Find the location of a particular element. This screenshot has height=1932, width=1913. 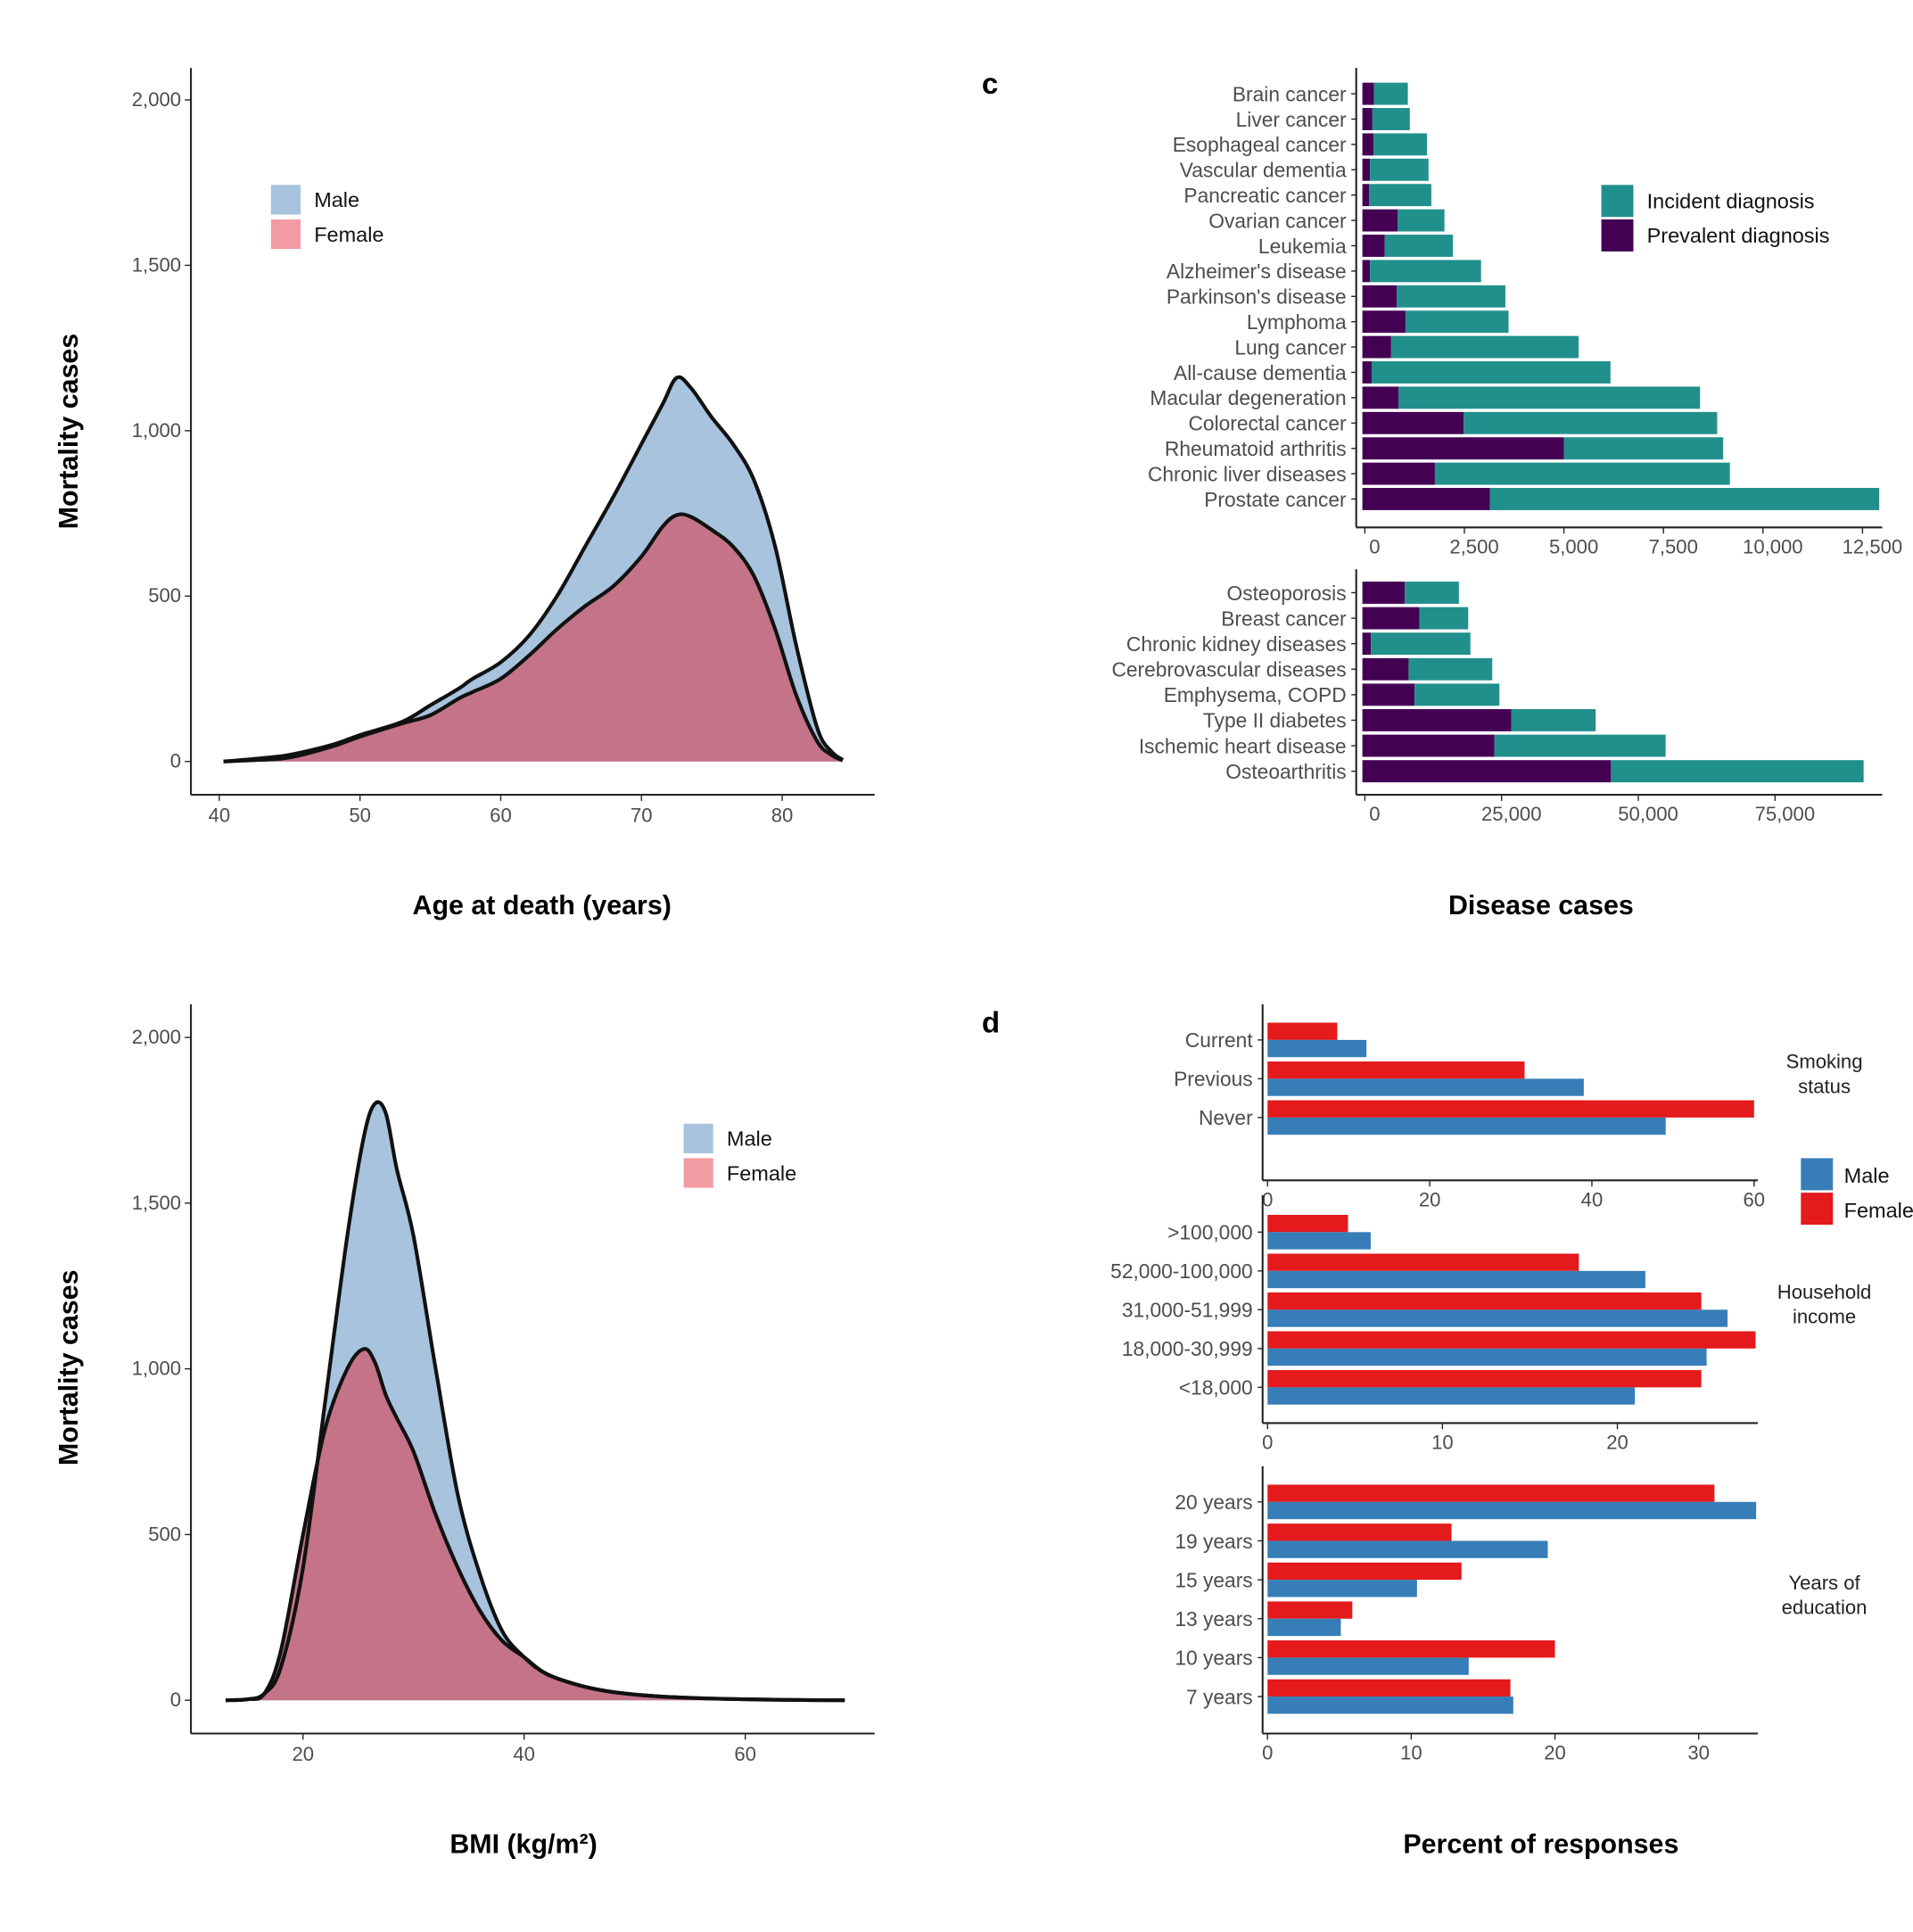

bmi-y-tick-label: 500 is located at coordinates (164, 1534).